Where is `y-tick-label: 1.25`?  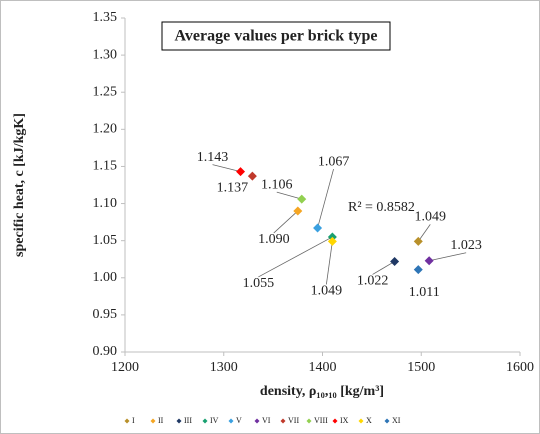
y-tick-label: 1.25 is located at coordinates (105, 91).